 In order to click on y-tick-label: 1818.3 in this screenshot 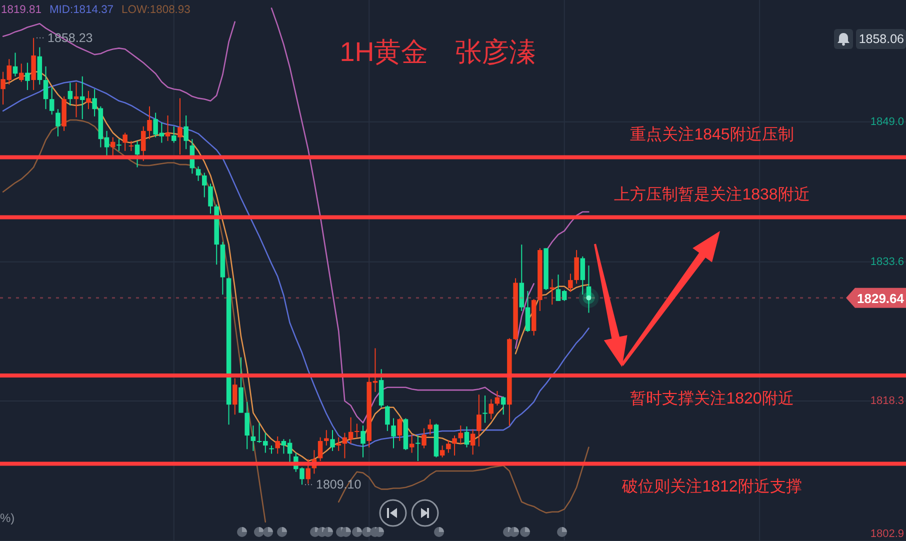, I will do `click(887, 400)`.